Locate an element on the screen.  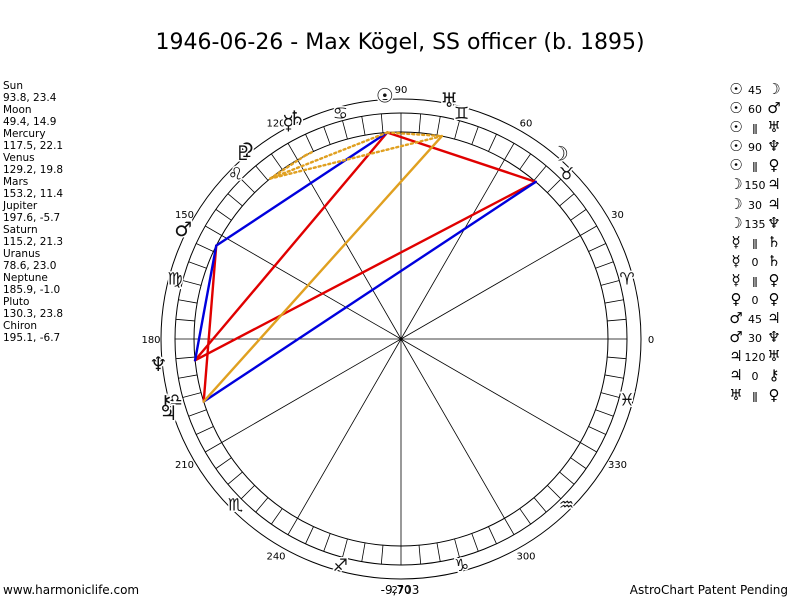
degree-label: 180 is located at coordinates (150, 340).